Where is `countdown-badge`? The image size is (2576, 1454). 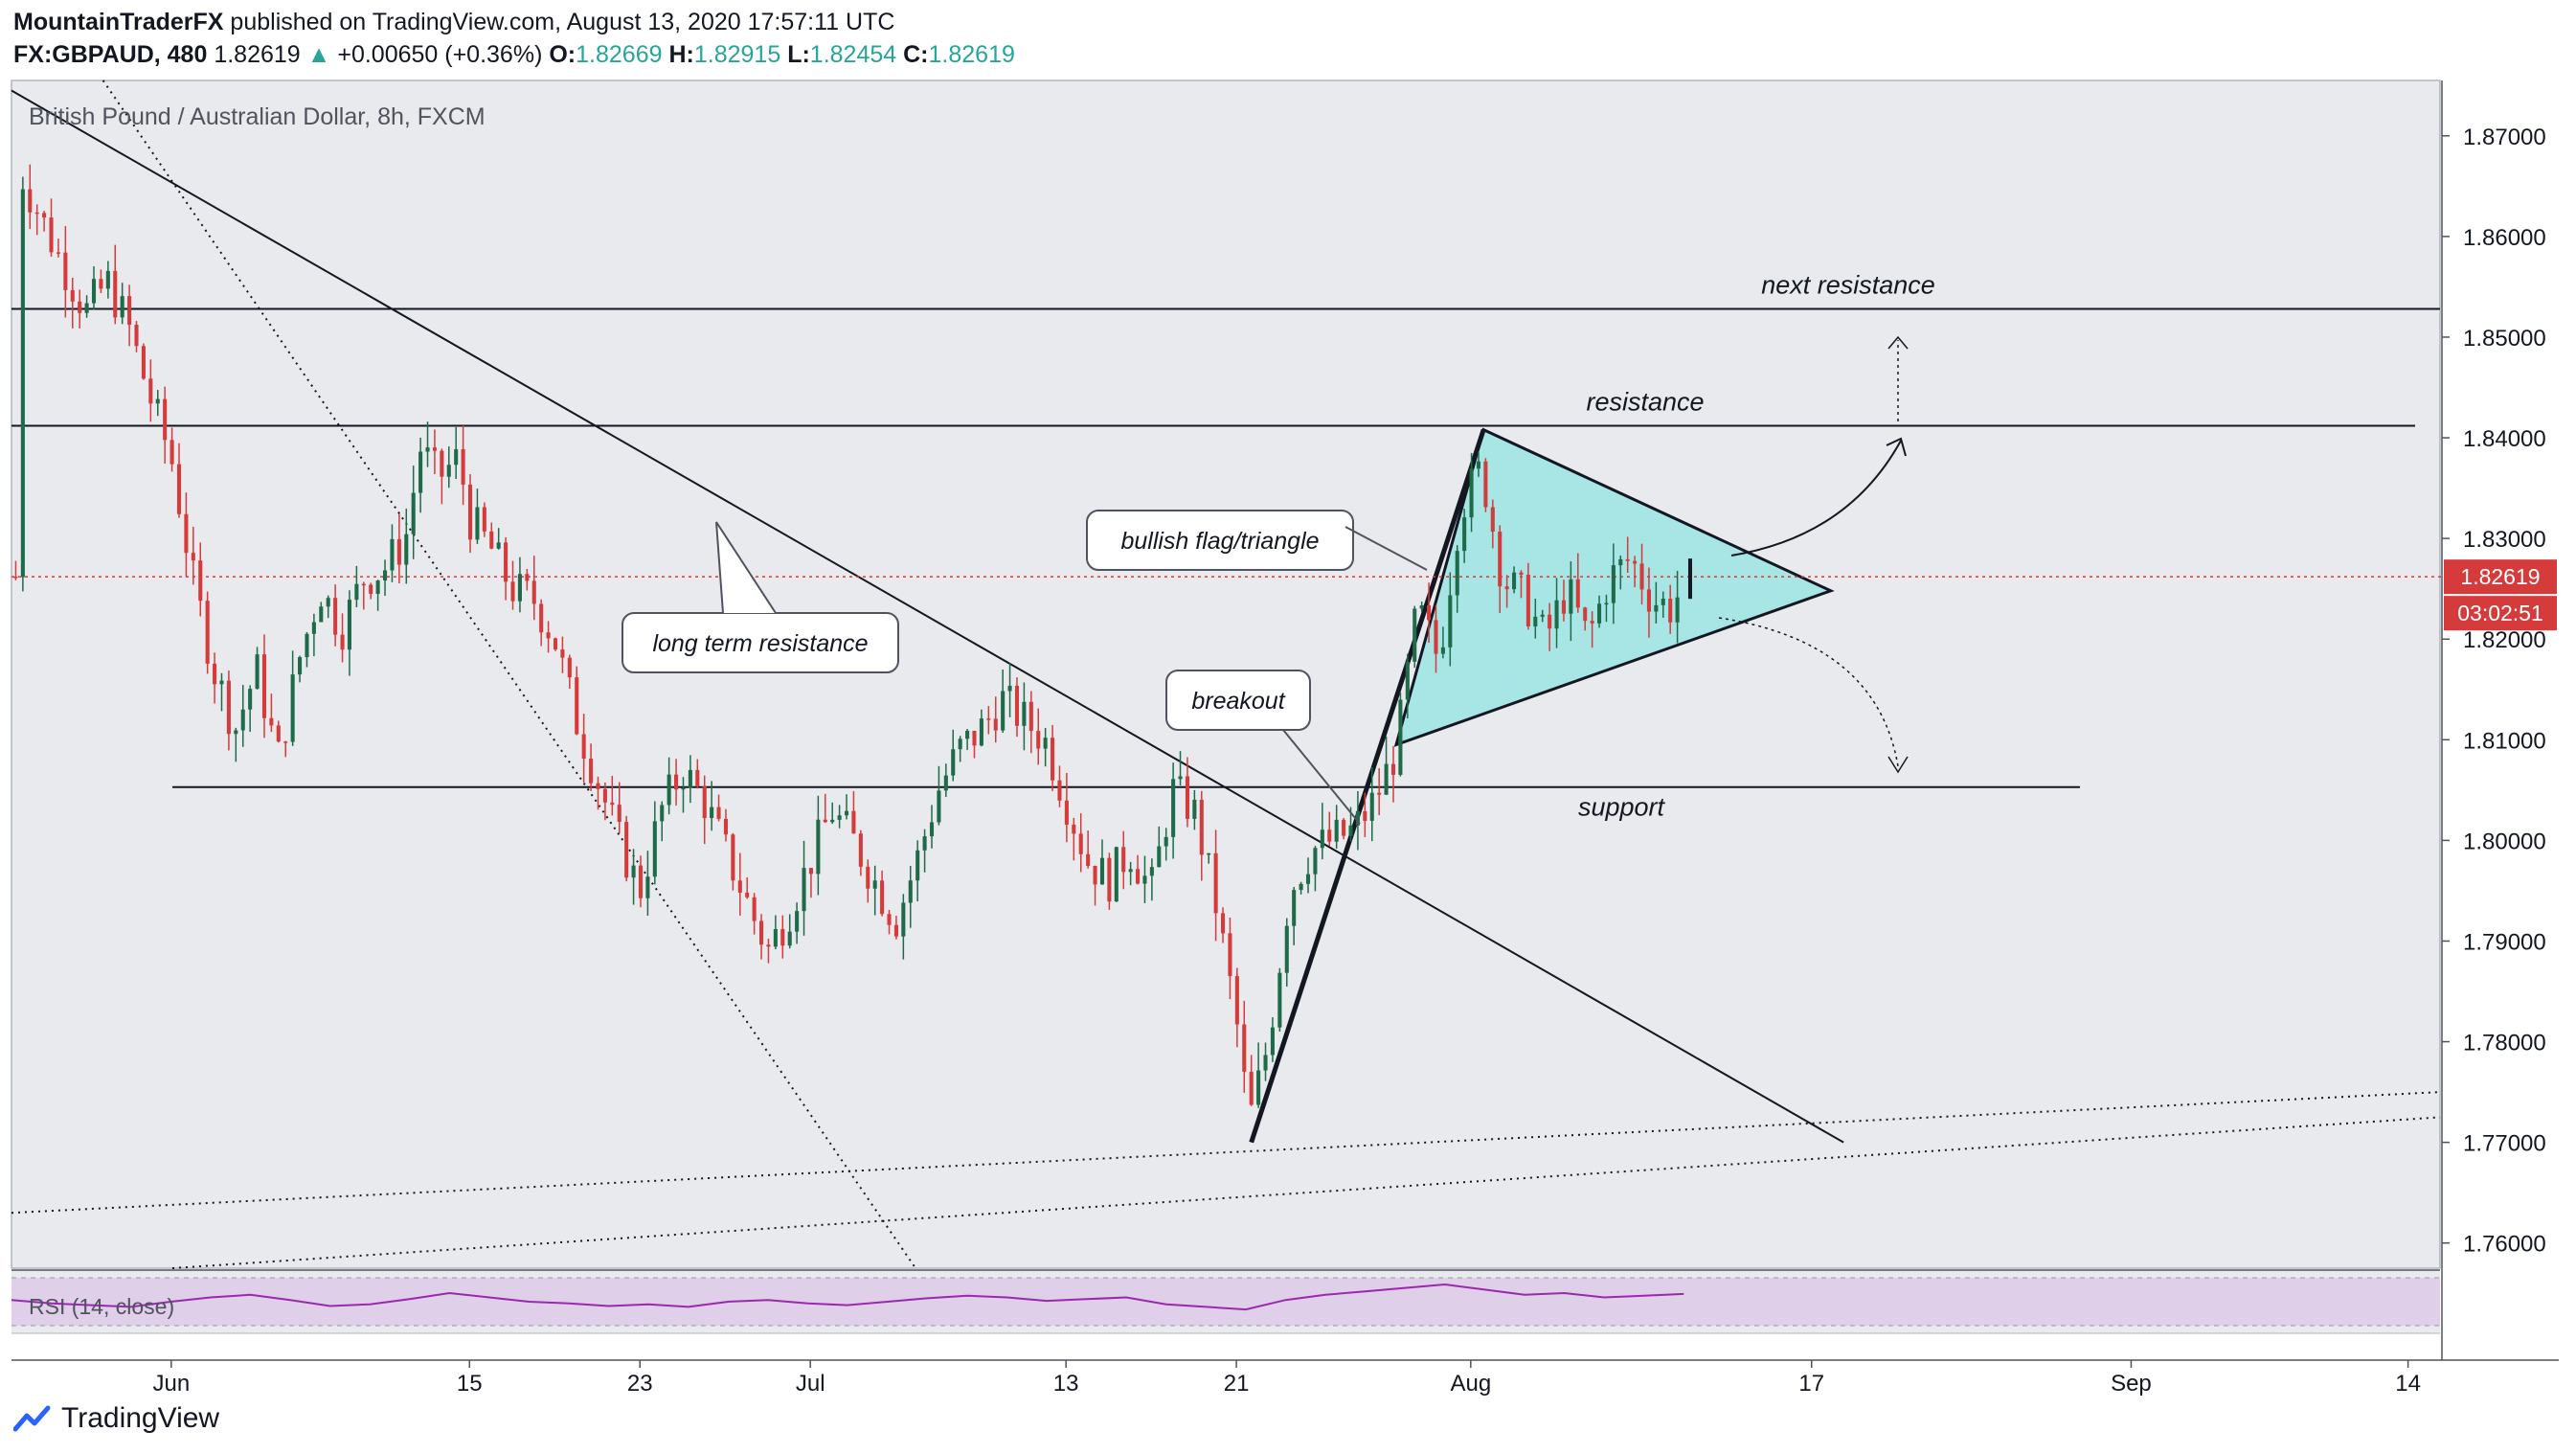 countdown-badge is located at coordinates (2500, 614).